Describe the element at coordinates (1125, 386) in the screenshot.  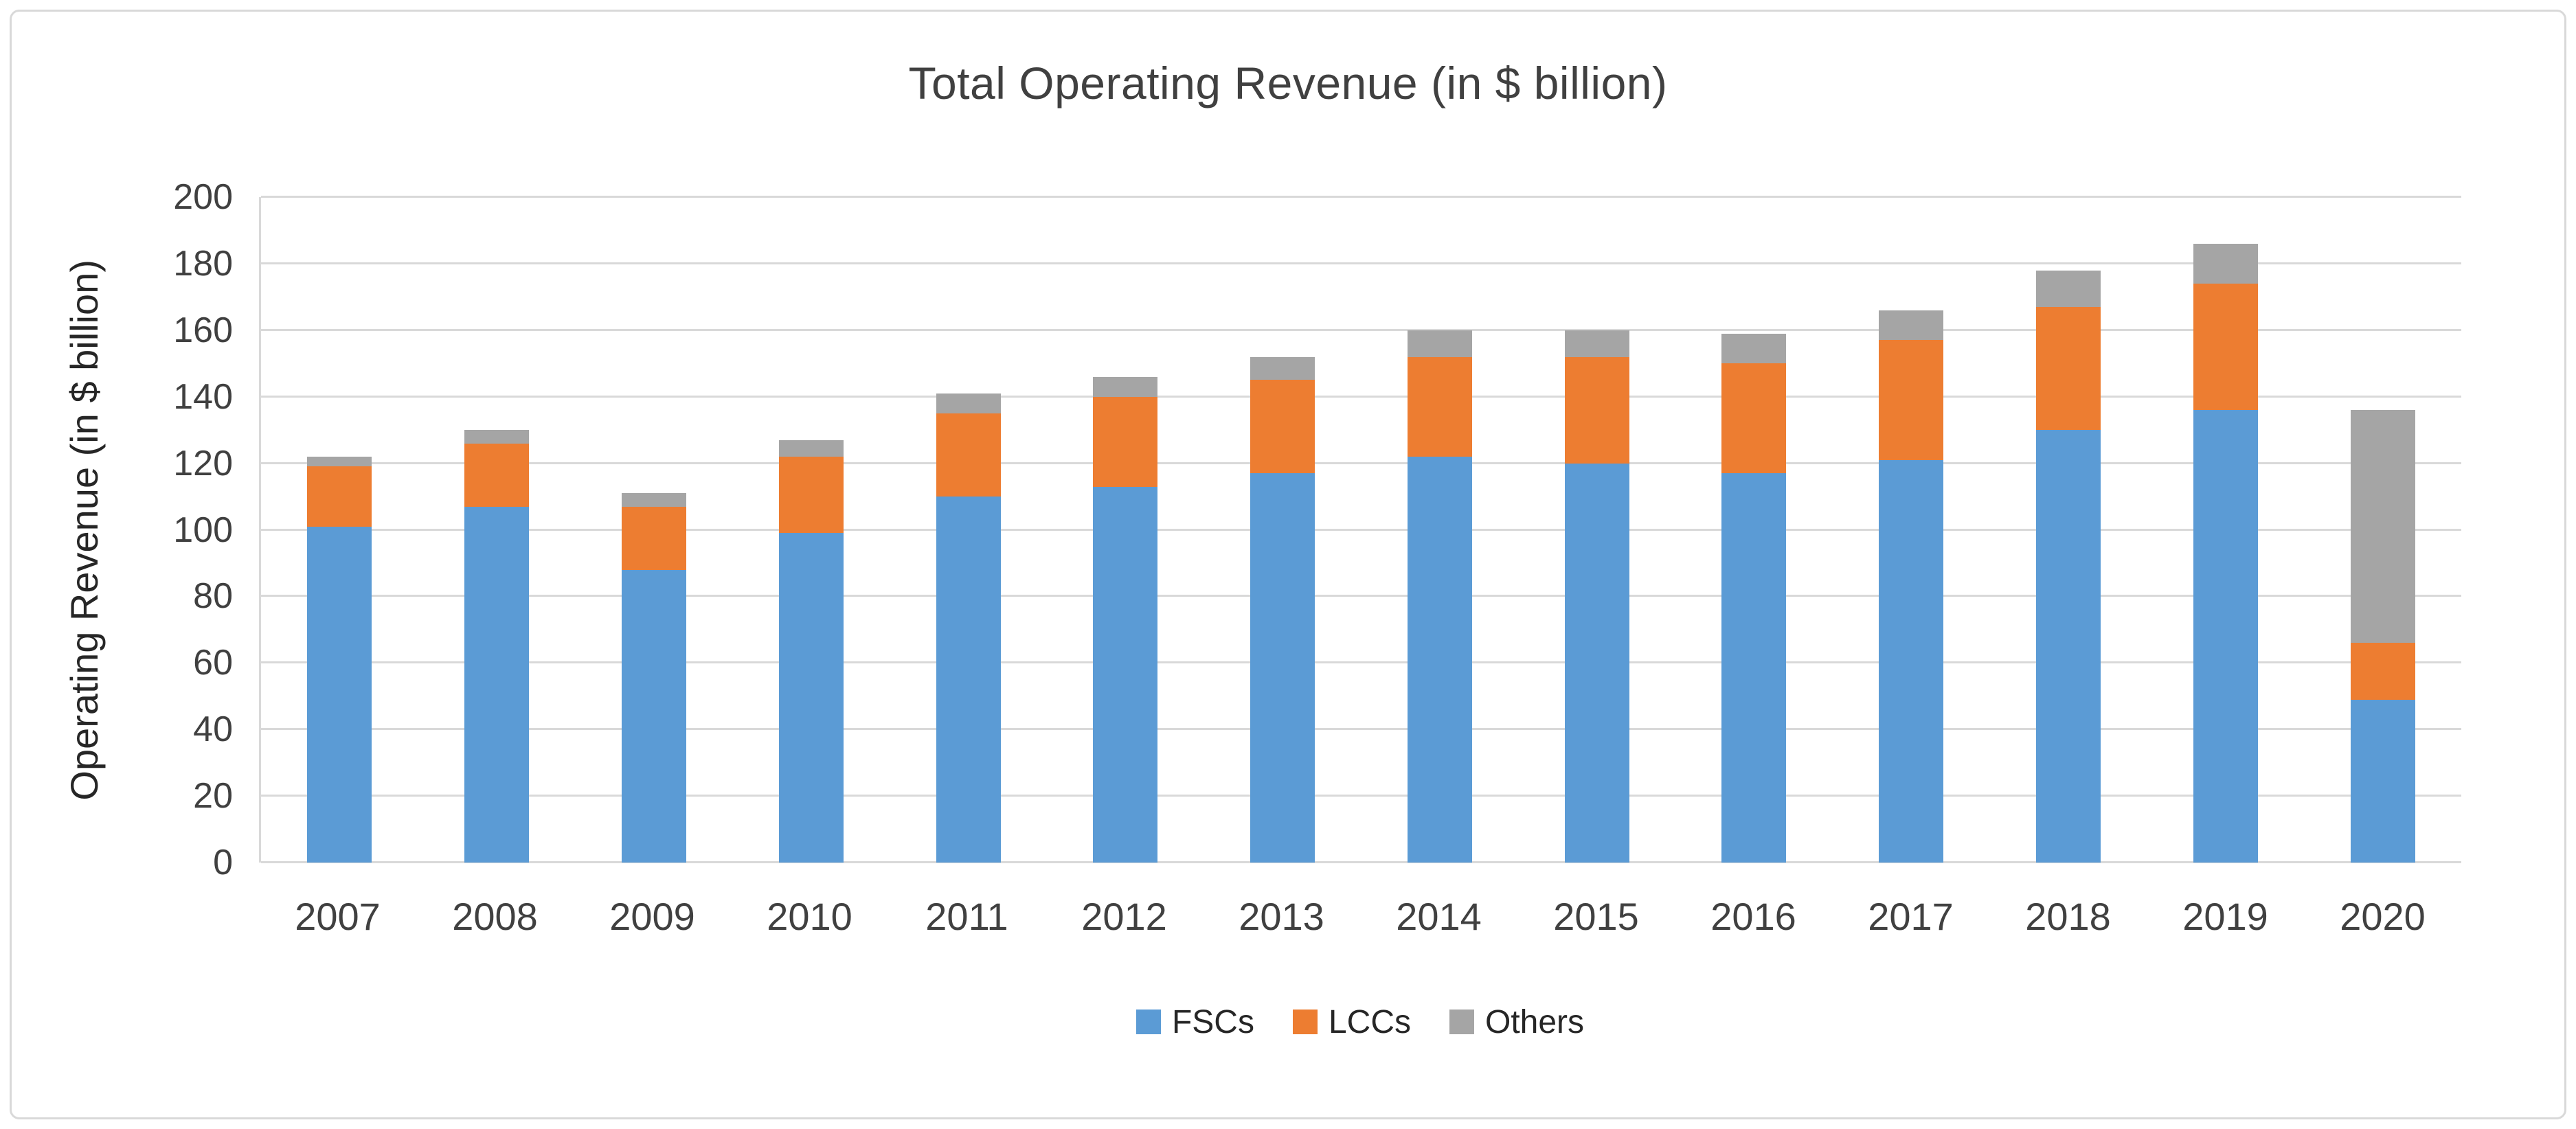
I see `segment-others-2012` at that location.